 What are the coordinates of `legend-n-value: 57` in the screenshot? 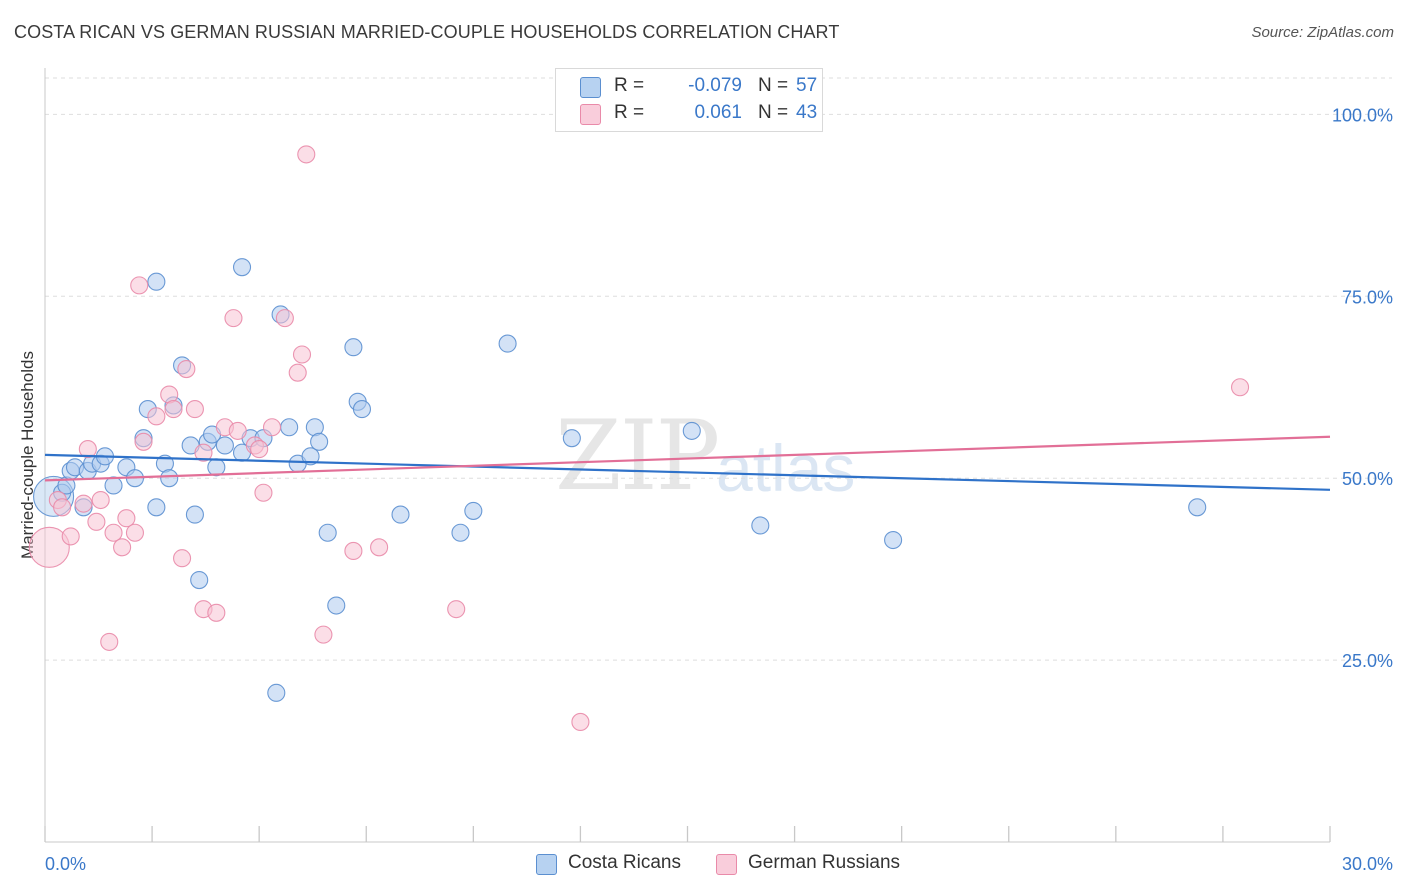 It's located at (807, 85).